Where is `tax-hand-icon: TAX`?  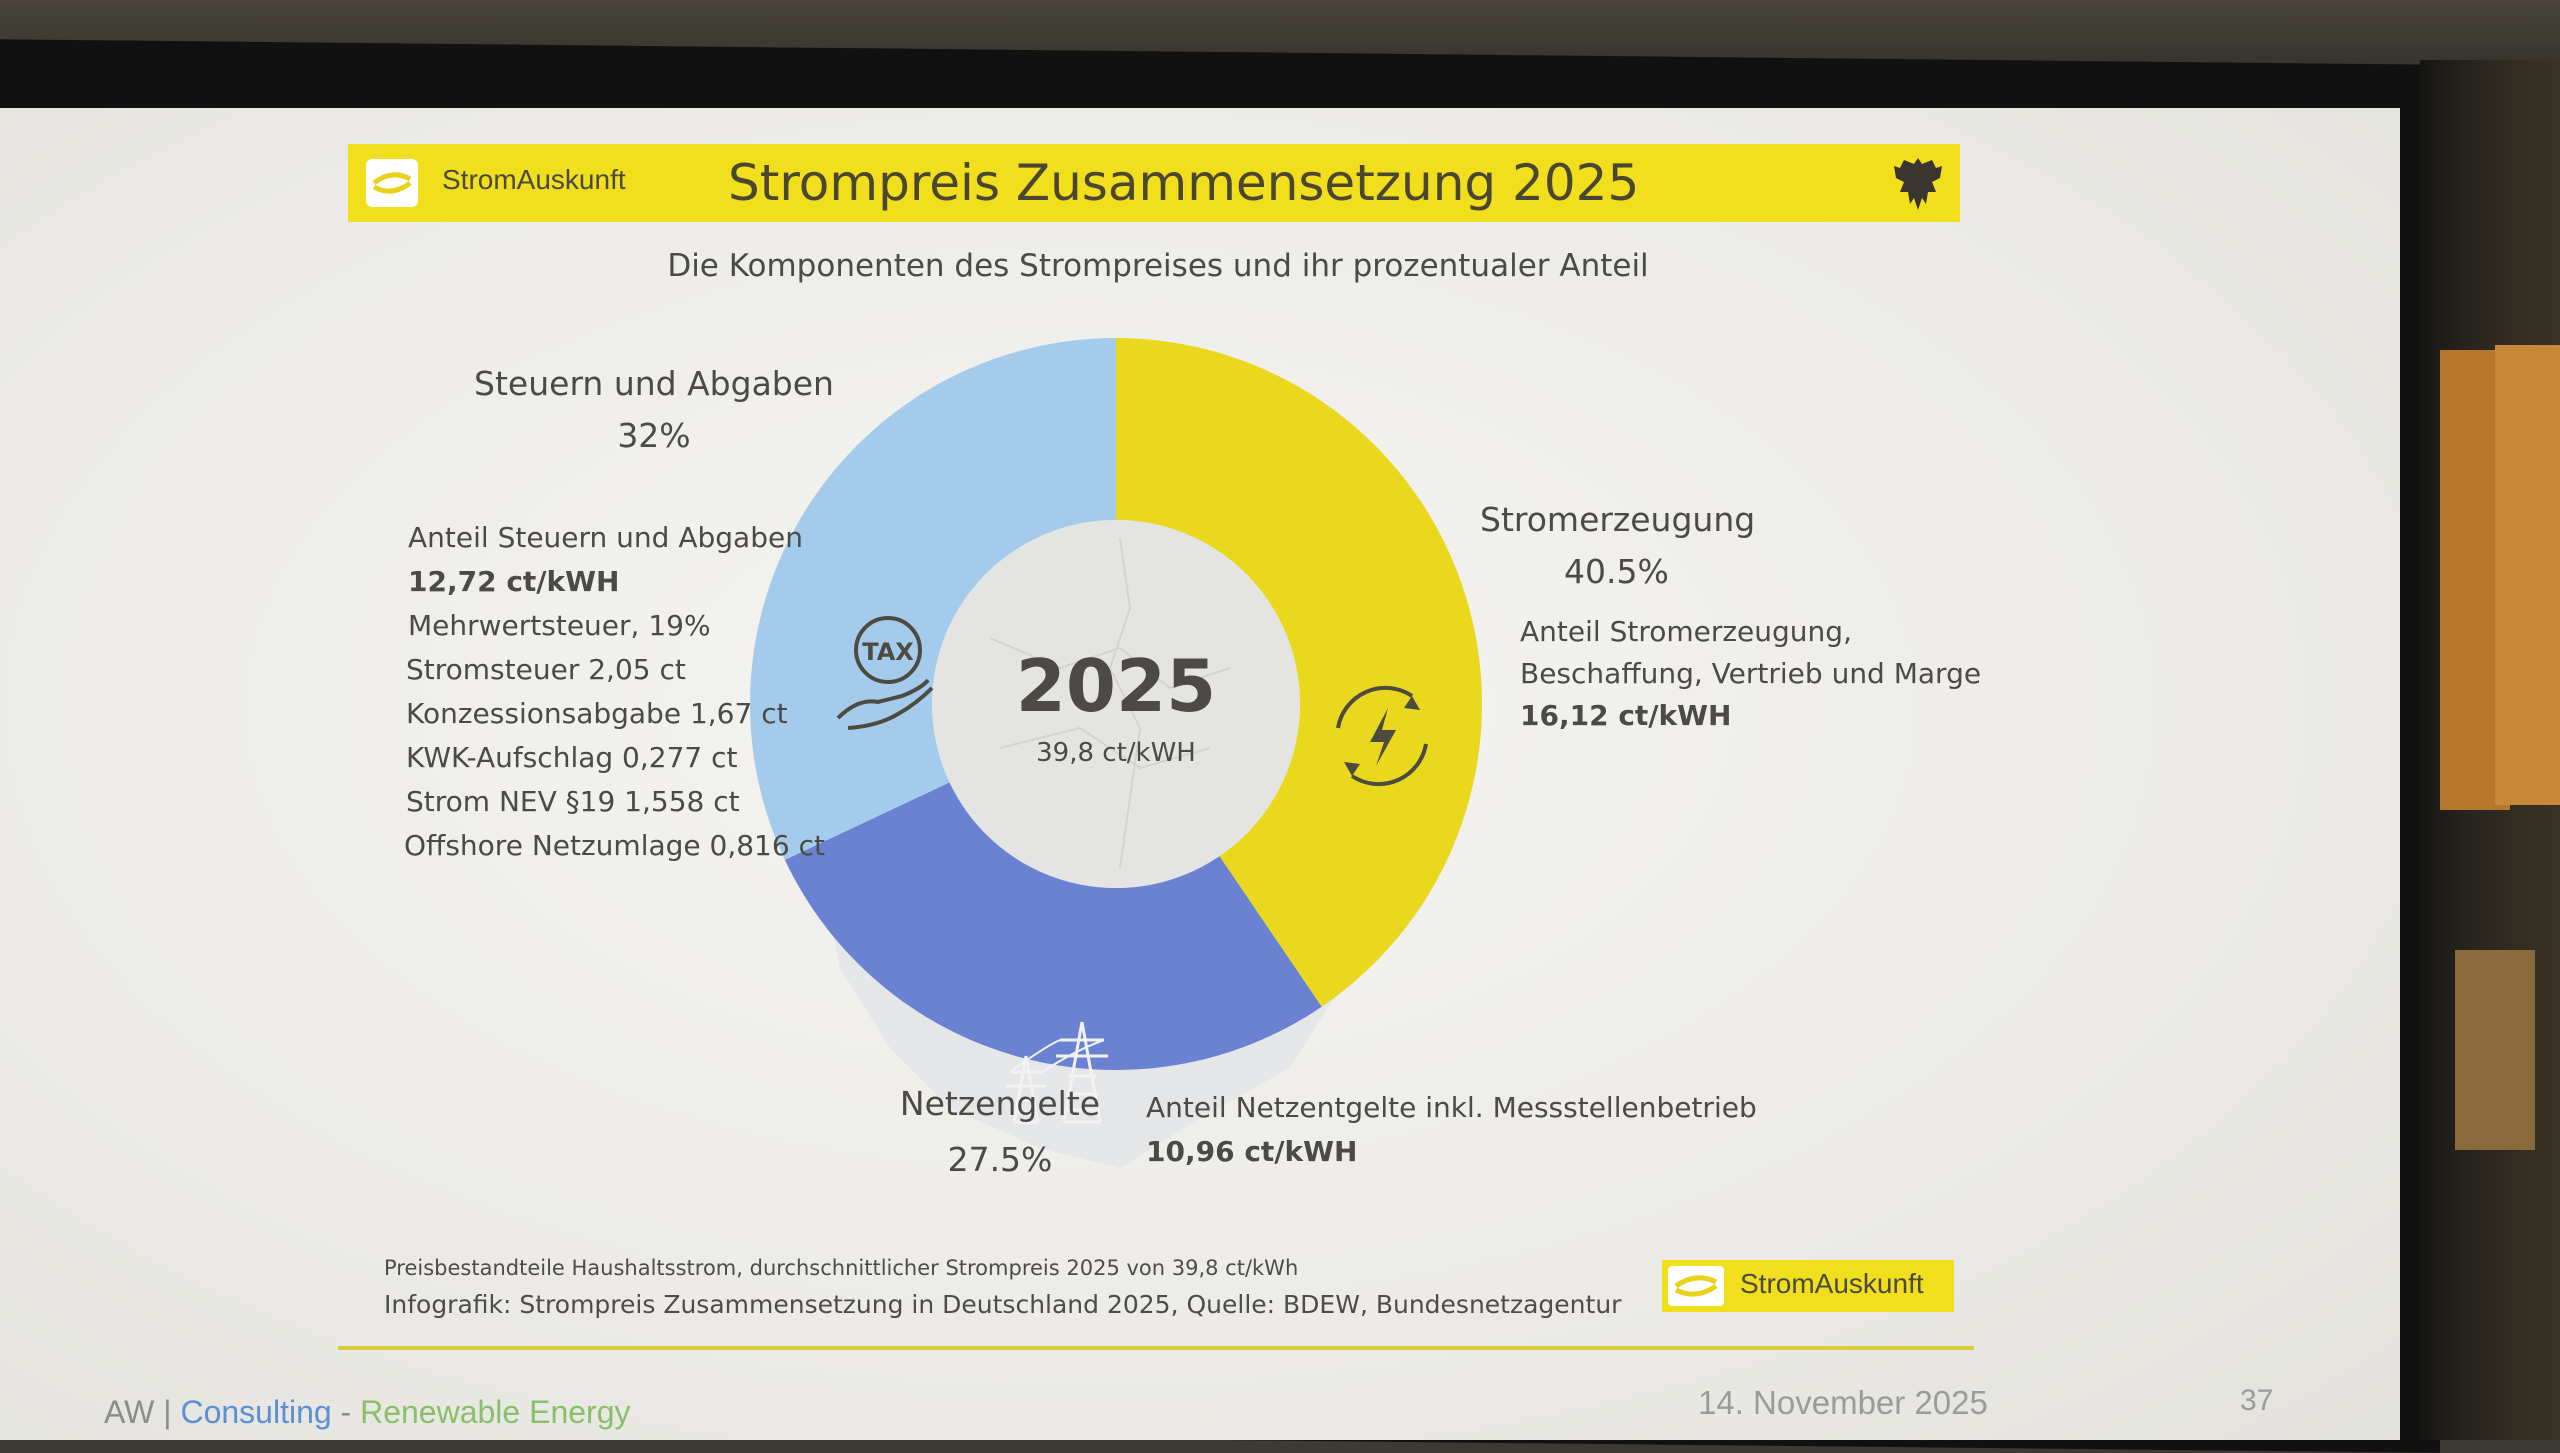
tax-hand-icon: TAX is located at coordinates (885, 673).